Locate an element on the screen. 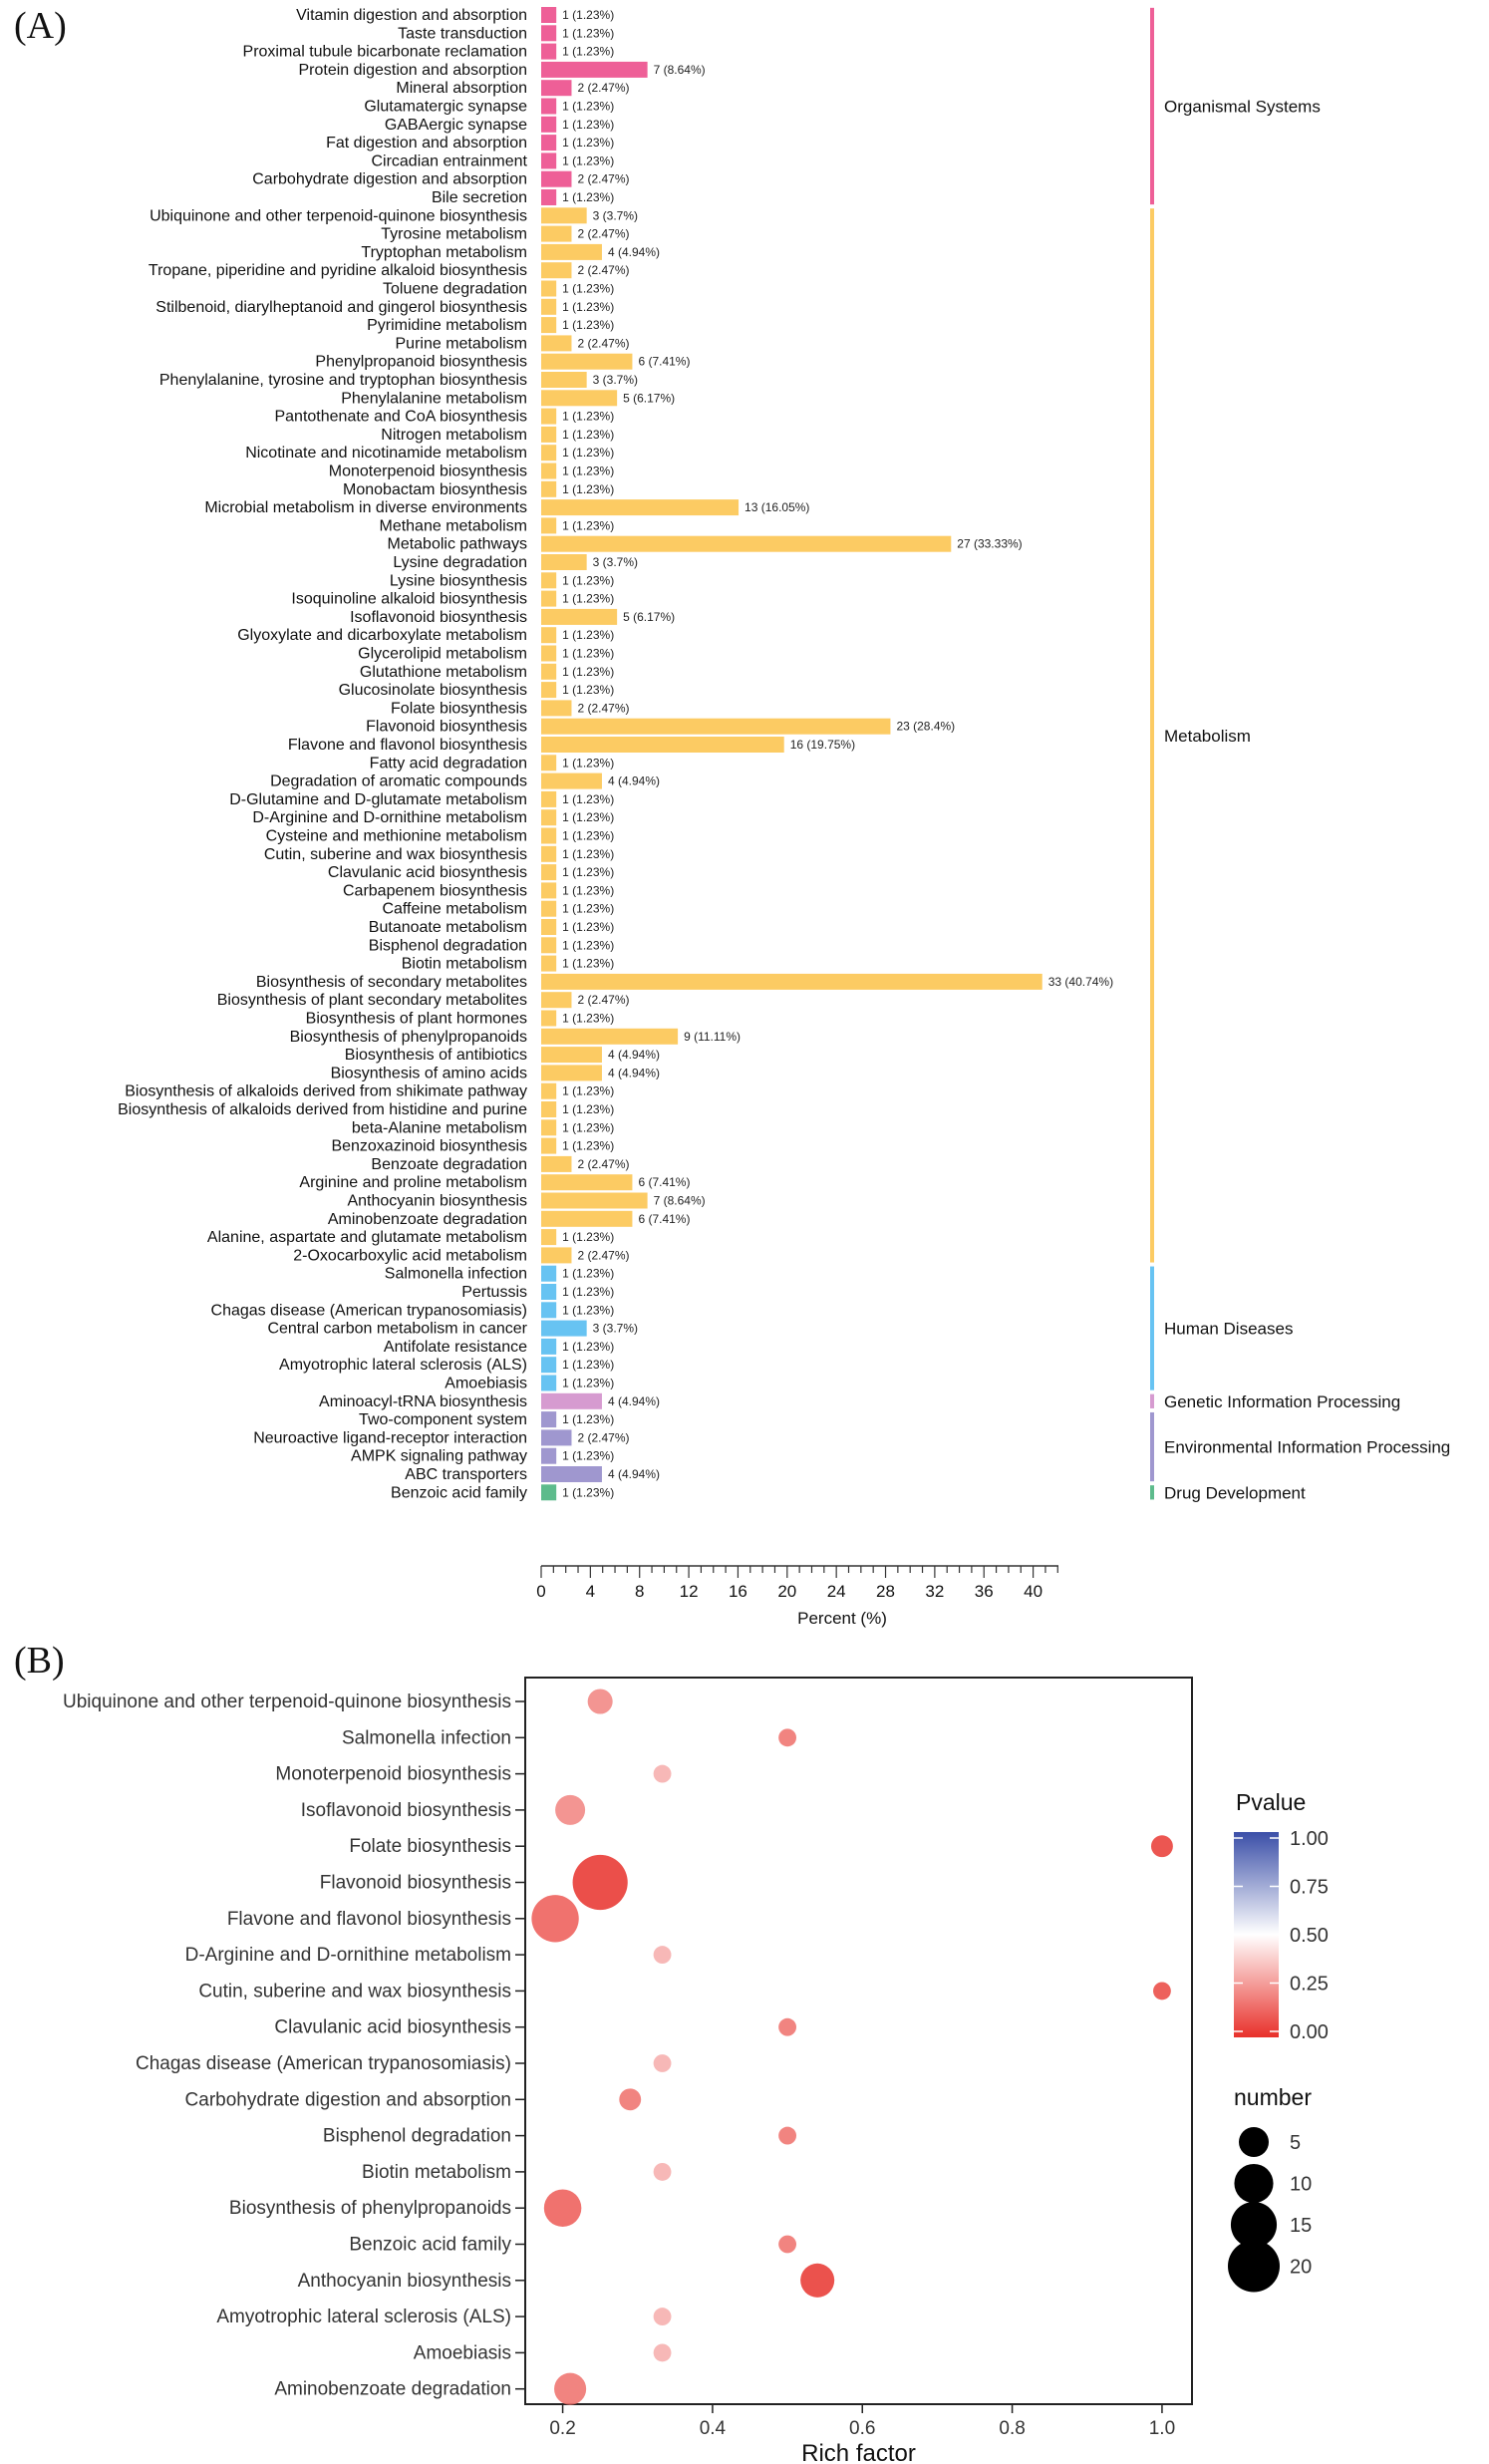 Image resolution: width=1489 pixels, height=2464 pixels. bar-label: Lysine degradation is located at coordinates (460, 562).